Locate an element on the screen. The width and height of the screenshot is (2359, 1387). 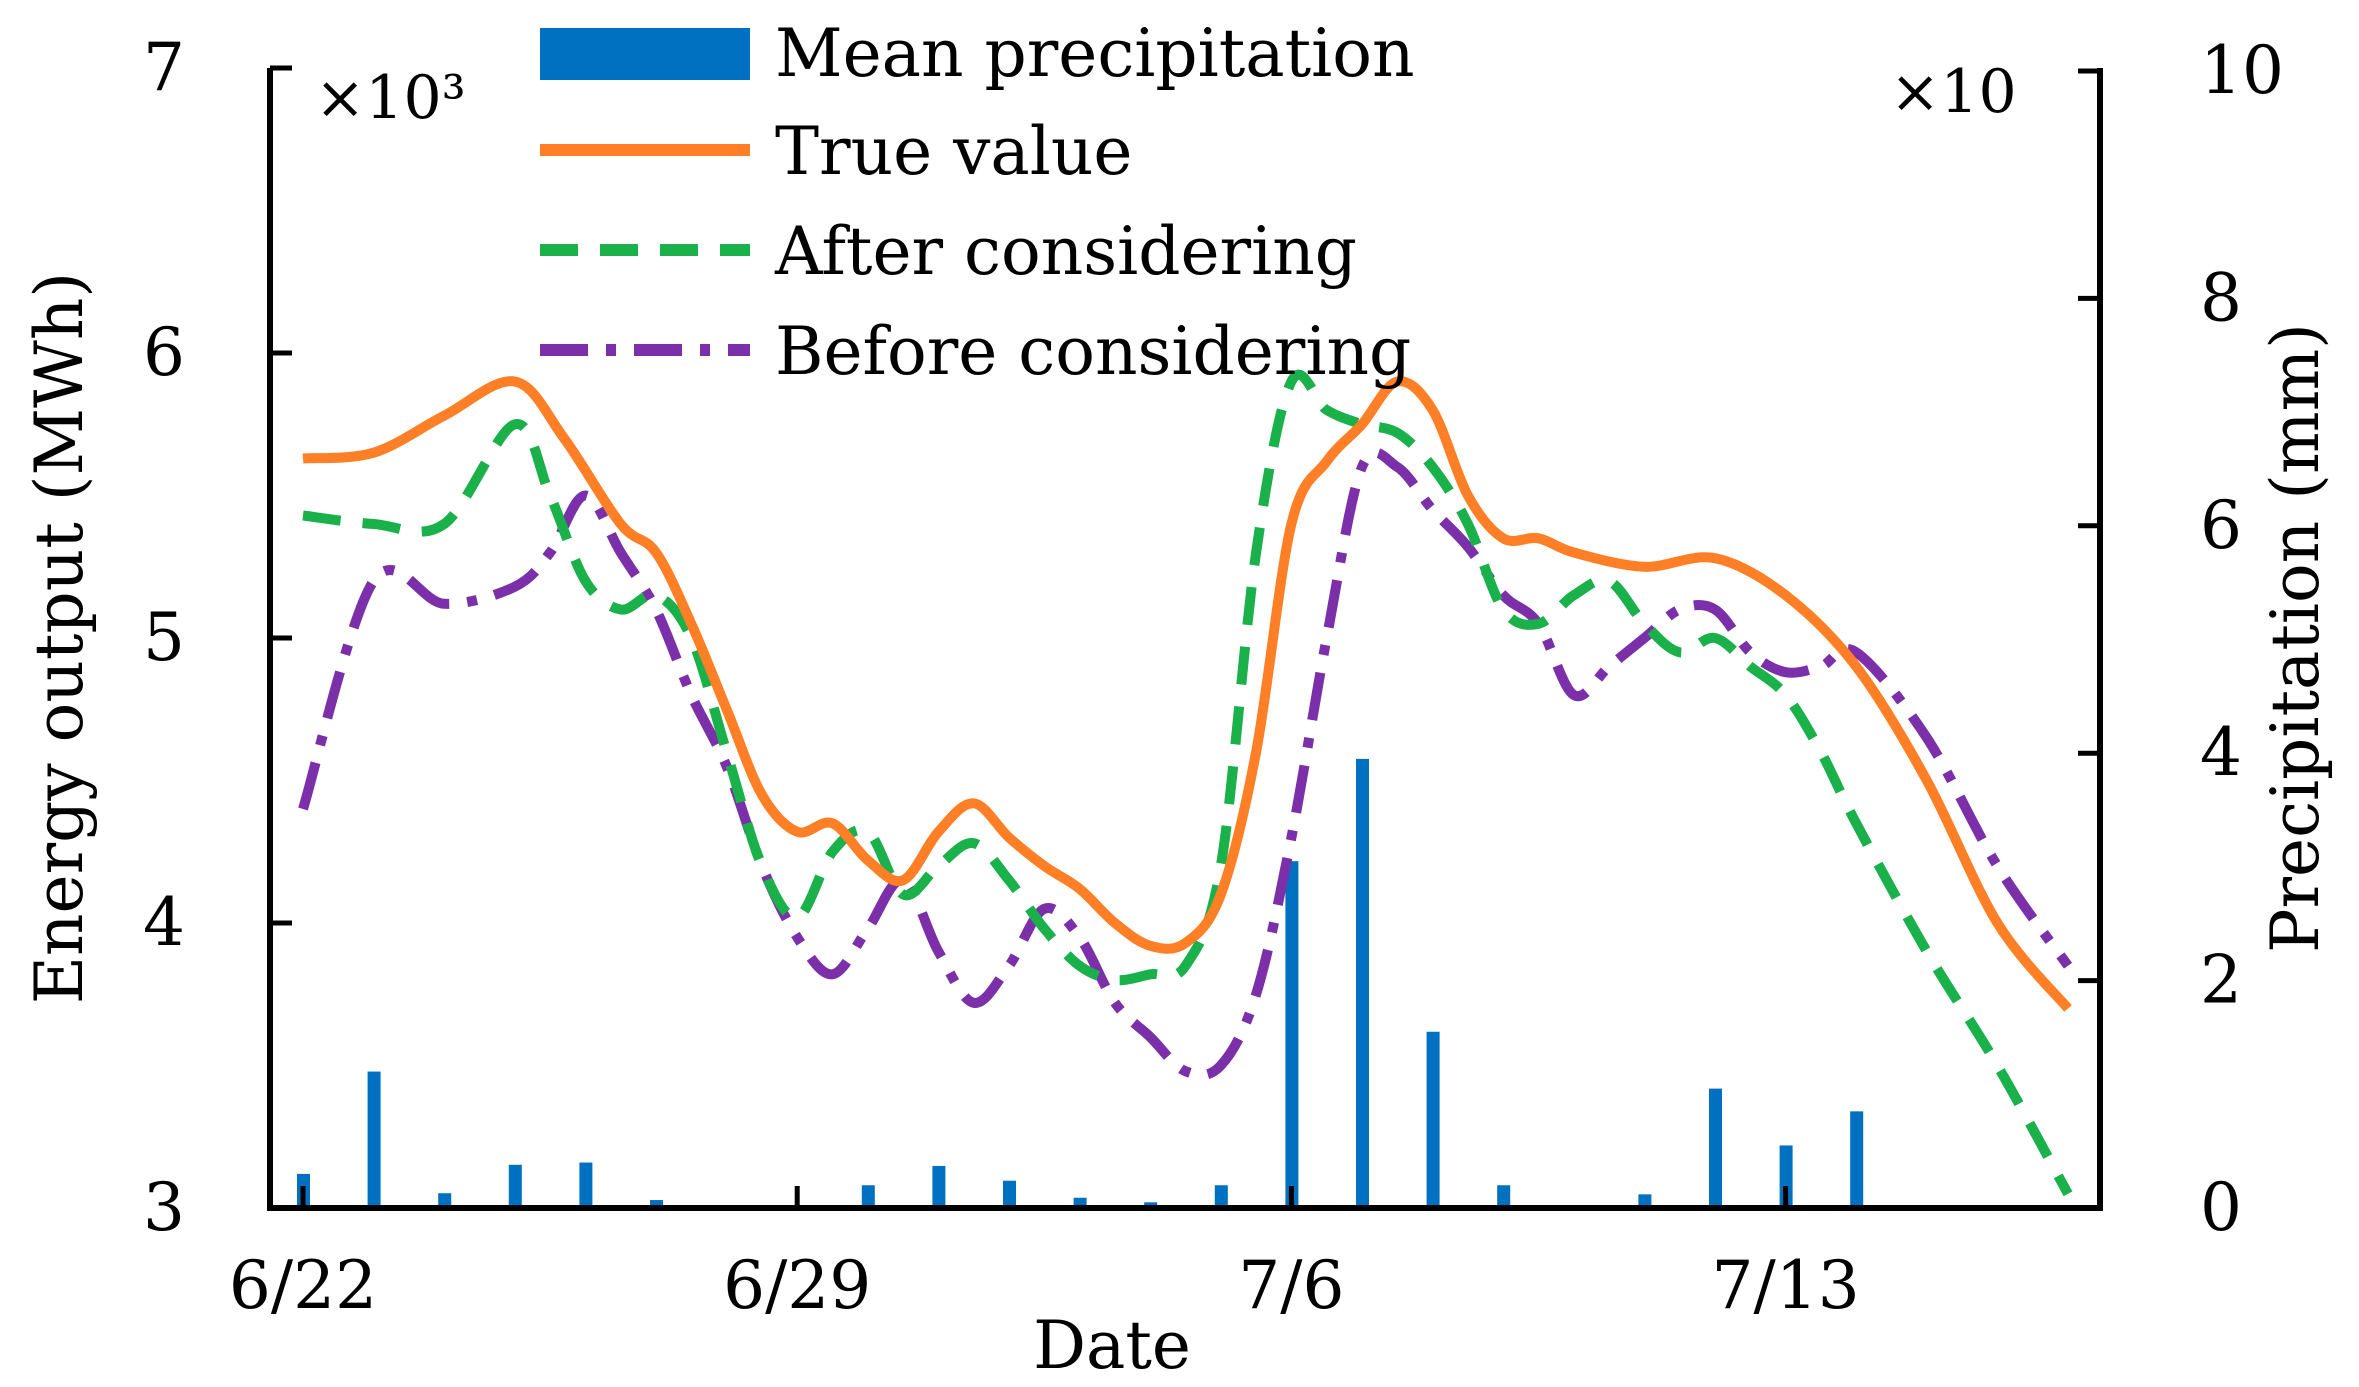
left-tick-label: 4 is located at coordinates (164, 922).